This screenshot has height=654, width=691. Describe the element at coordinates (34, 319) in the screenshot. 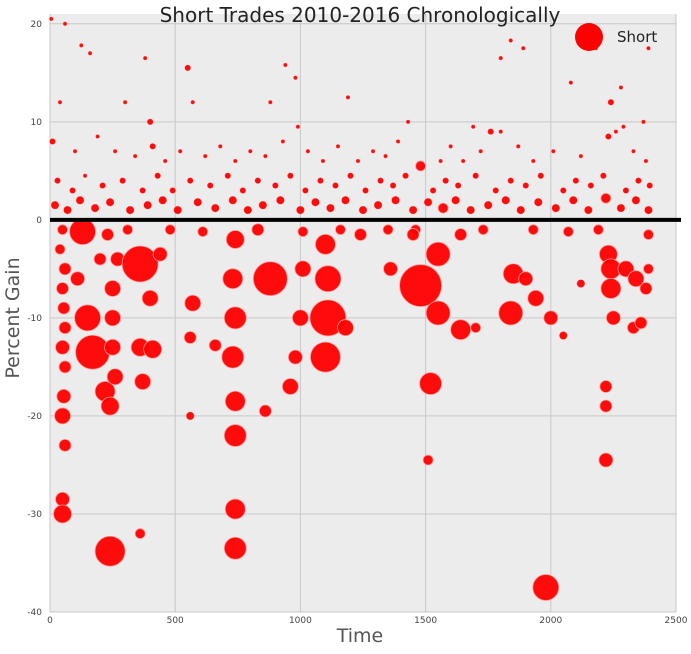

I see `y-tick-labels: -40 -30 -20 -10 0 10 20` at that location.